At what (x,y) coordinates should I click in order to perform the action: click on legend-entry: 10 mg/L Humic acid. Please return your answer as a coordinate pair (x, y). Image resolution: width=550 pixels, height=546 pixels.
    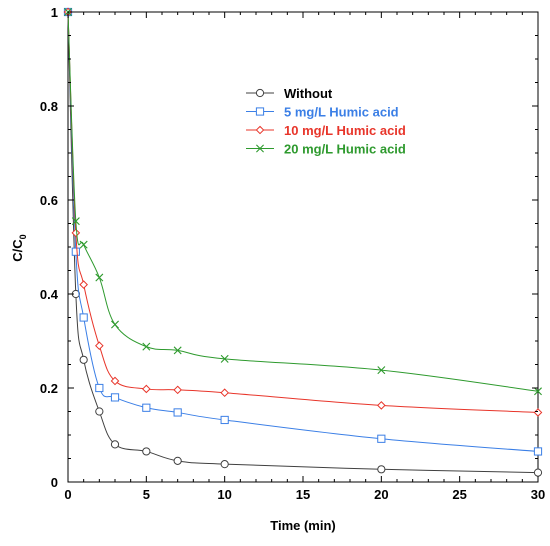
    Looking at the image, I should click on (326, 130).